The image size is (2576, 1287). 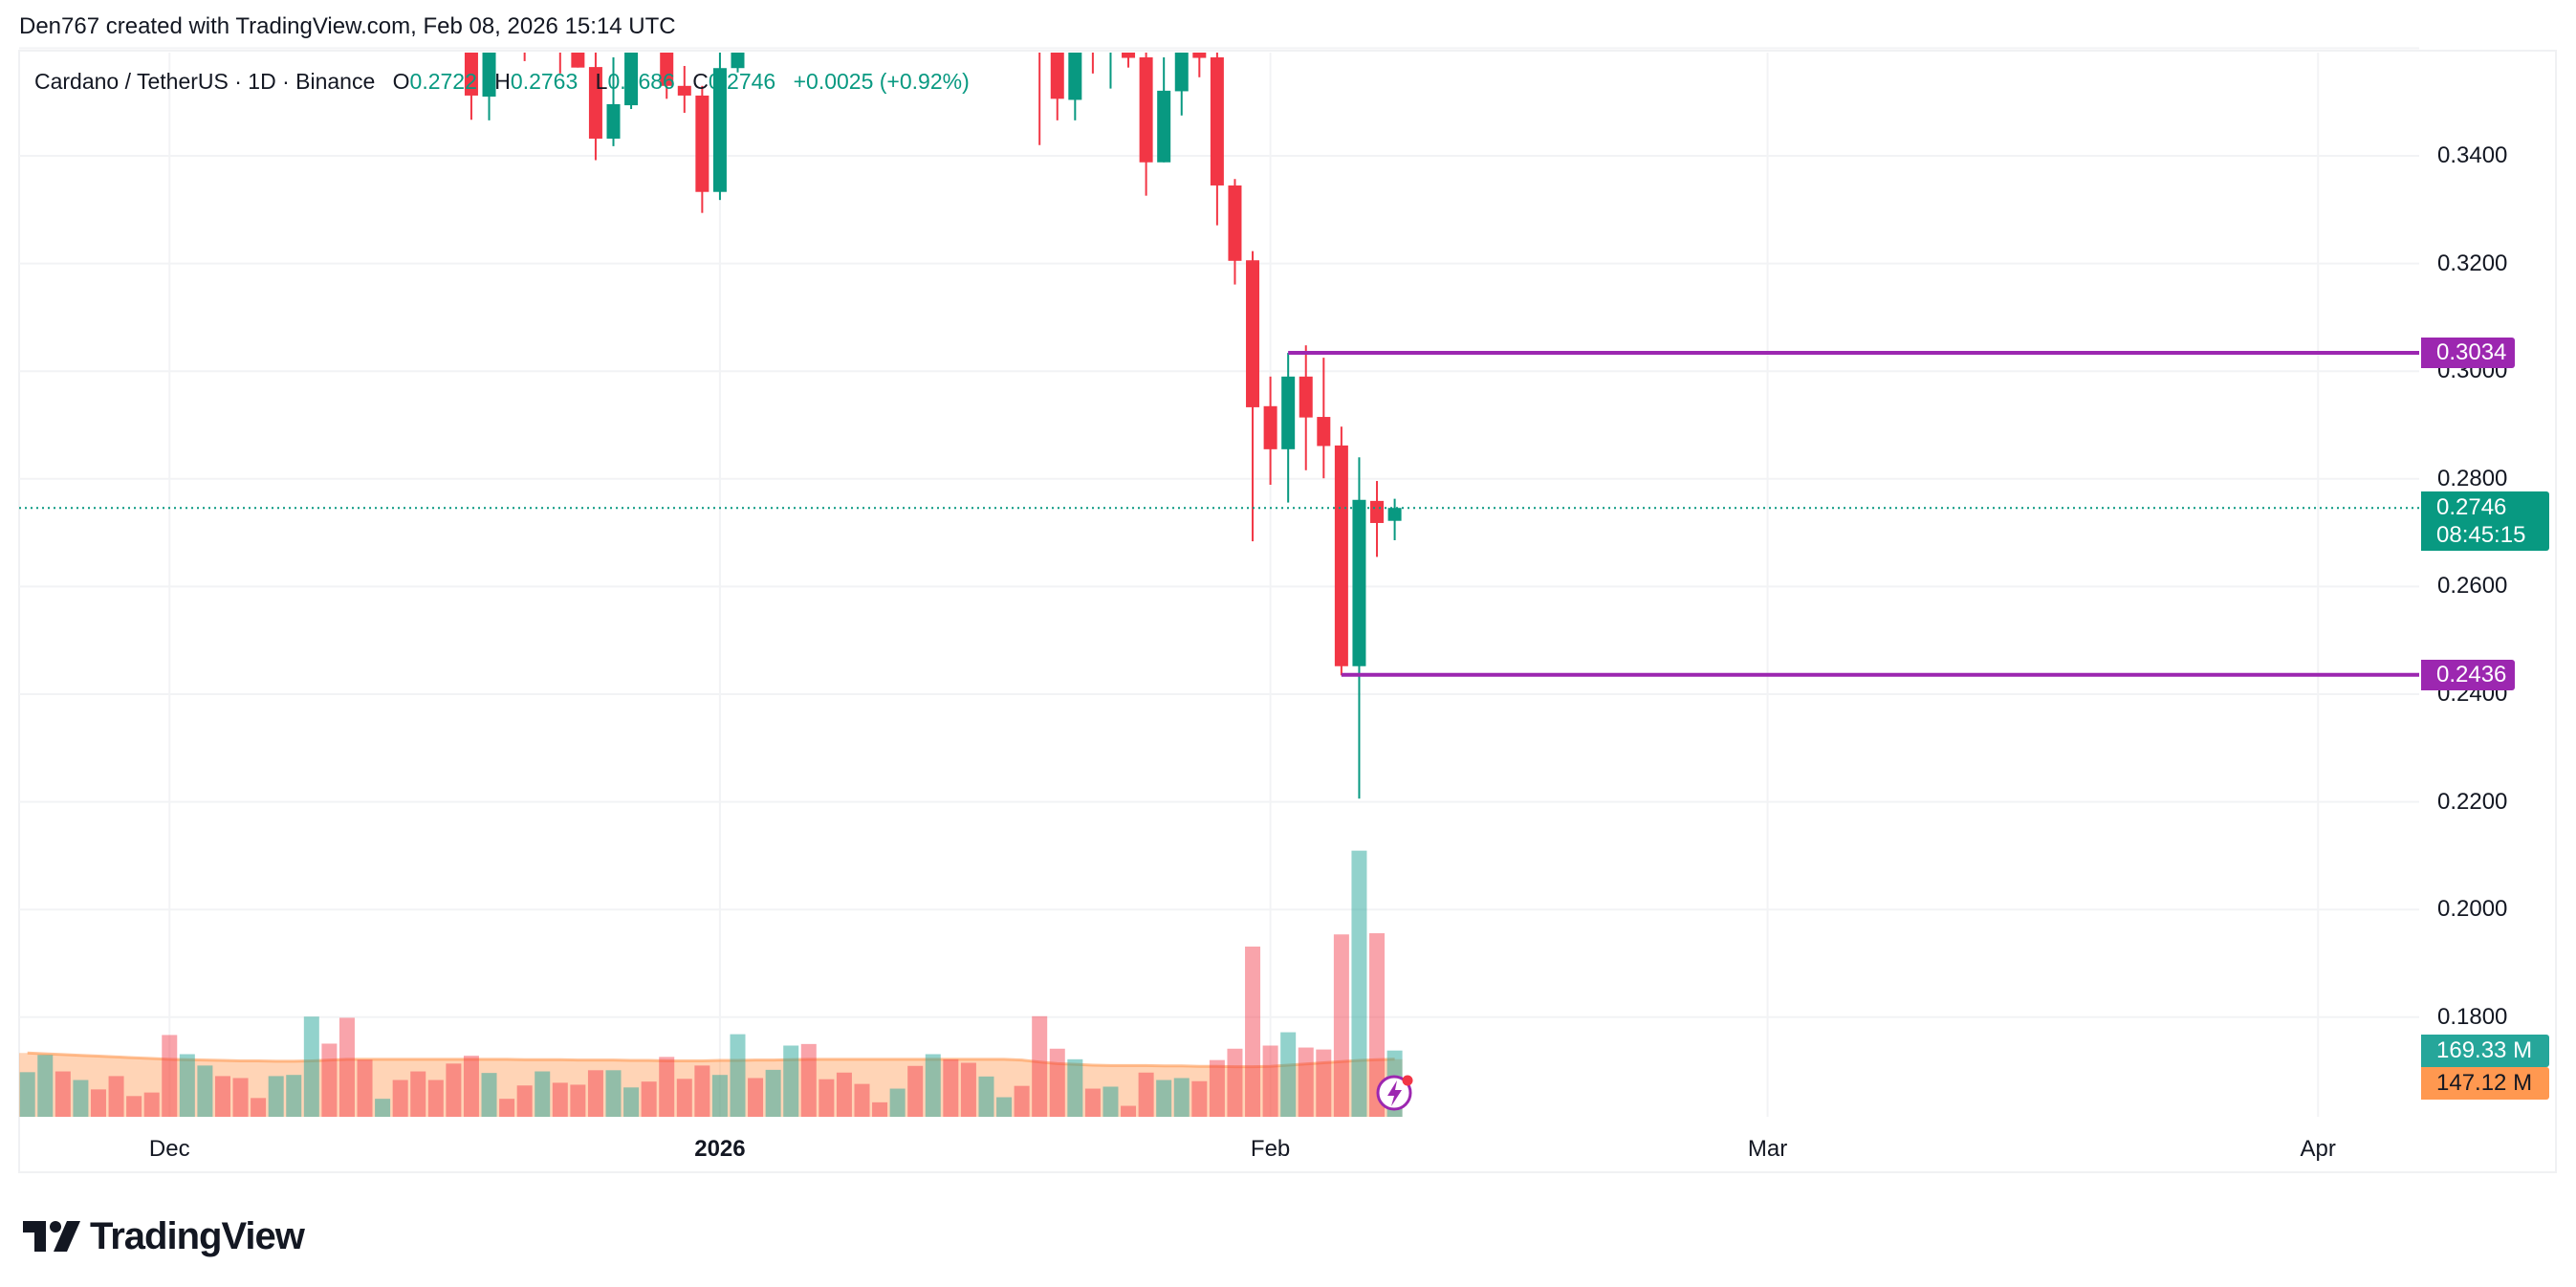 What do you see at coordinates (169, 1149) in the screenshot?
I see `date-tick-label: Dec` at bounding box center [169, 1149].